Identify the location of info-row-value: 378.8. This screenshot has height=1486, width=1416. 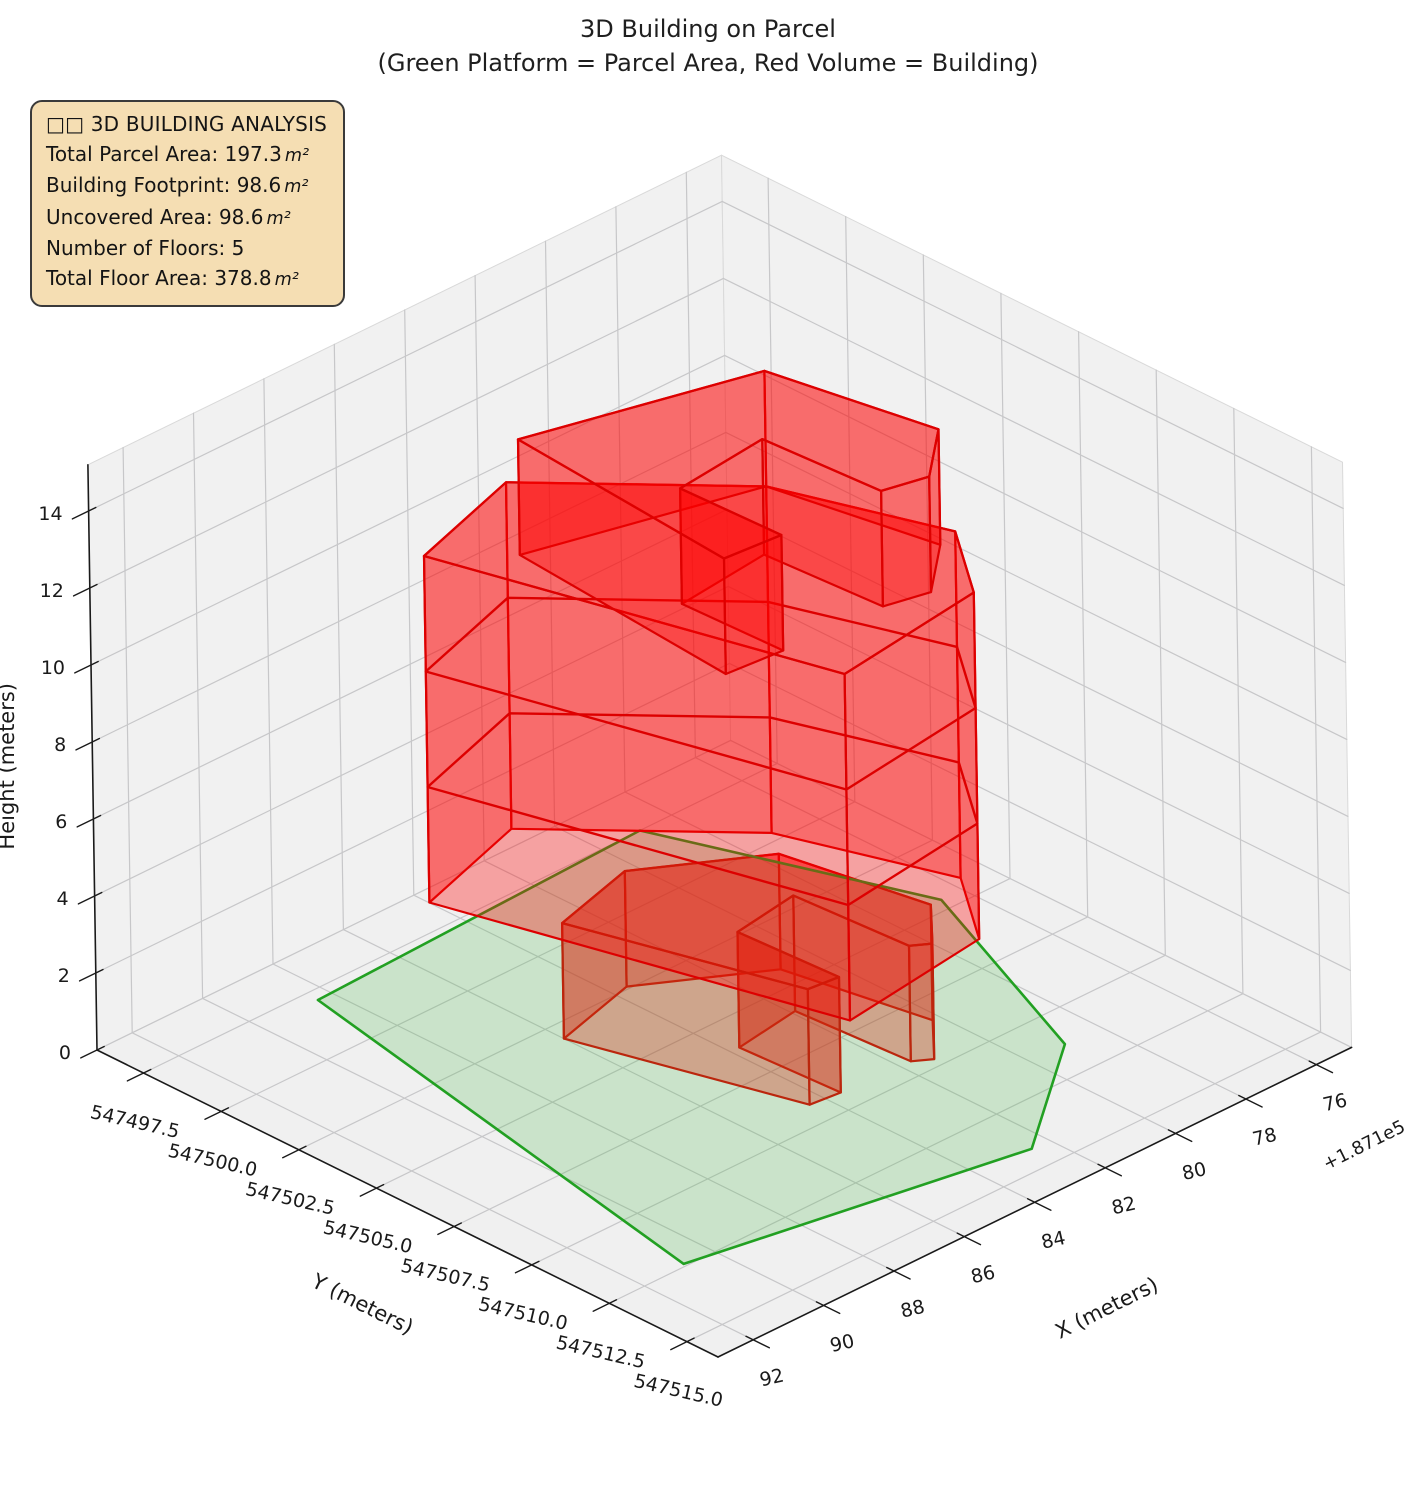
(243, 277).